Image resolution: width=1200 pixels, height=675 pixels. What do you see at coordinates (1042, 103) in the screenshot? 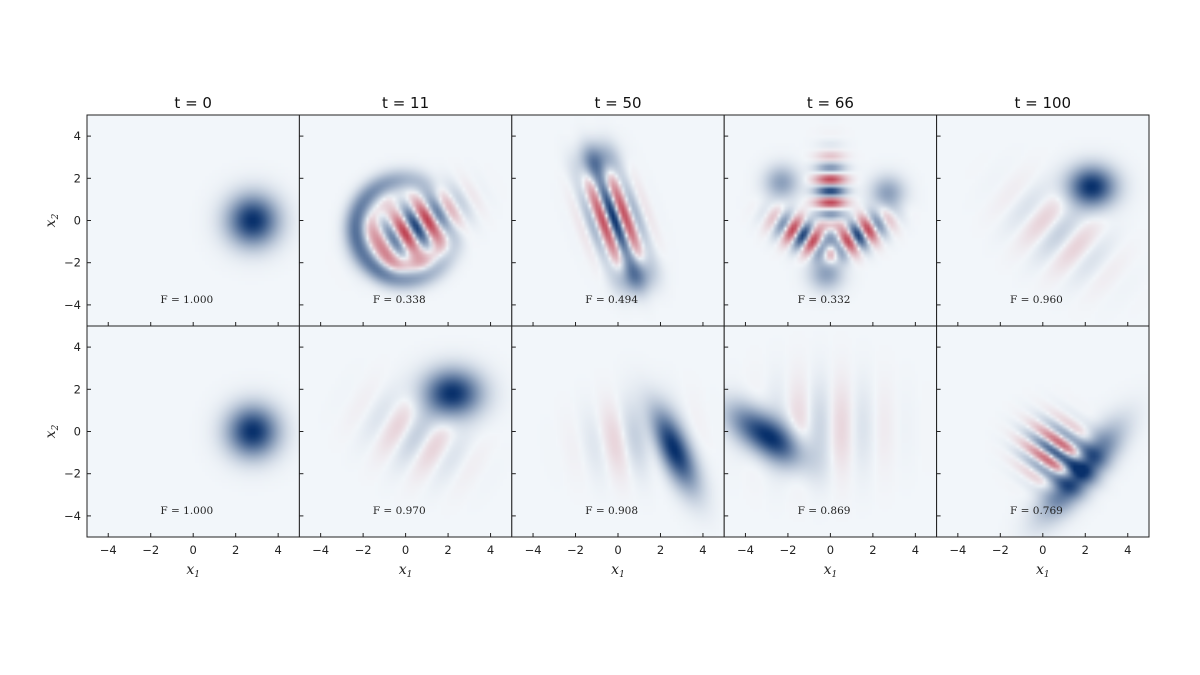
I see `column-title: t = 100` at bounding box center [1042, 103].